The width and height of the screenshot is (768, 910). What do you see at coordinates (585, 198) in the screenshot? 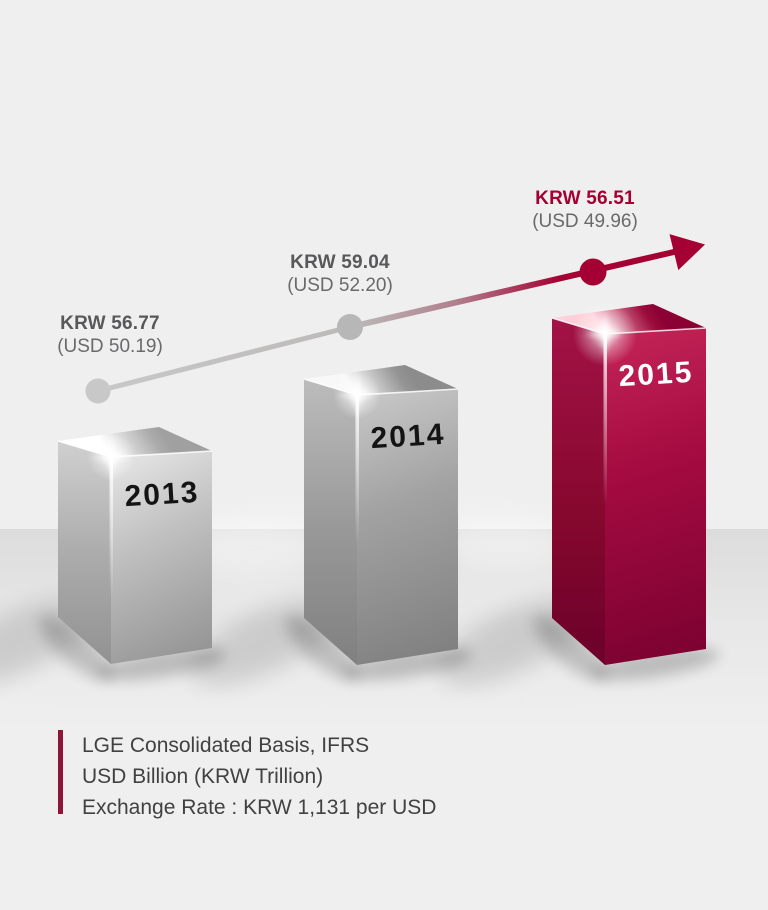
I see `krw-value-2015: KRW 56.51` at bounding box center [585, 198].